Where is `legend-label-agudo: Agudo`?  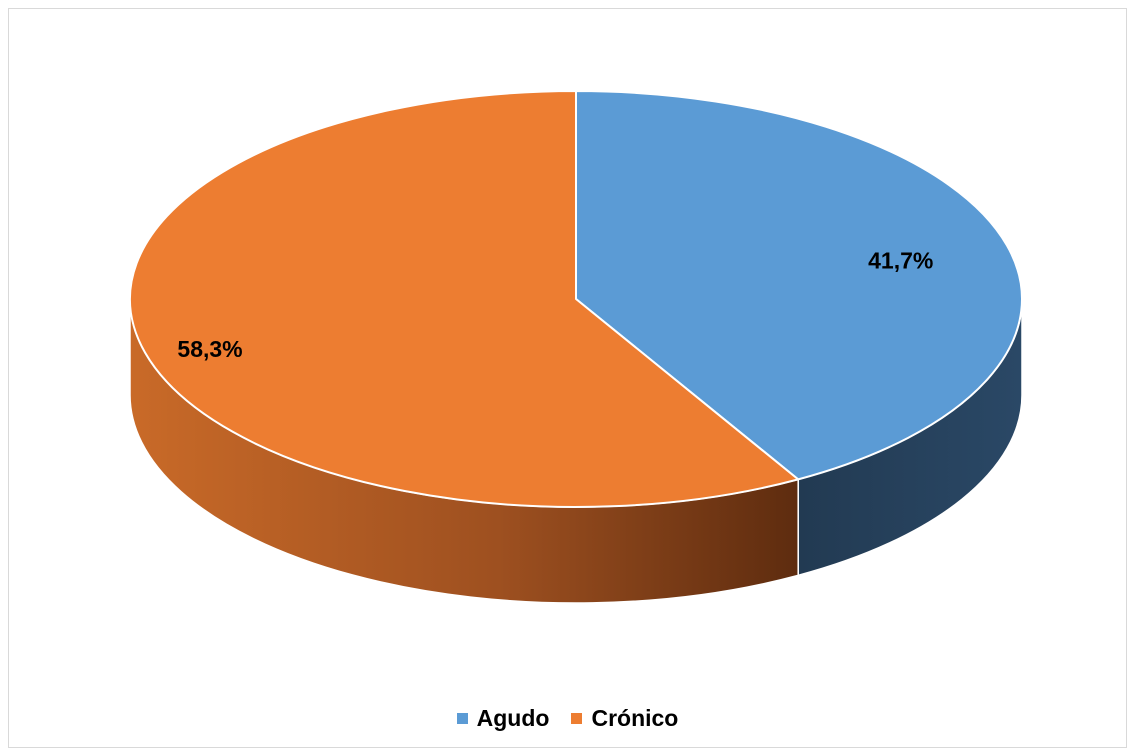
legend-label-agudo: Agudo is located at coordinates (513, 718).